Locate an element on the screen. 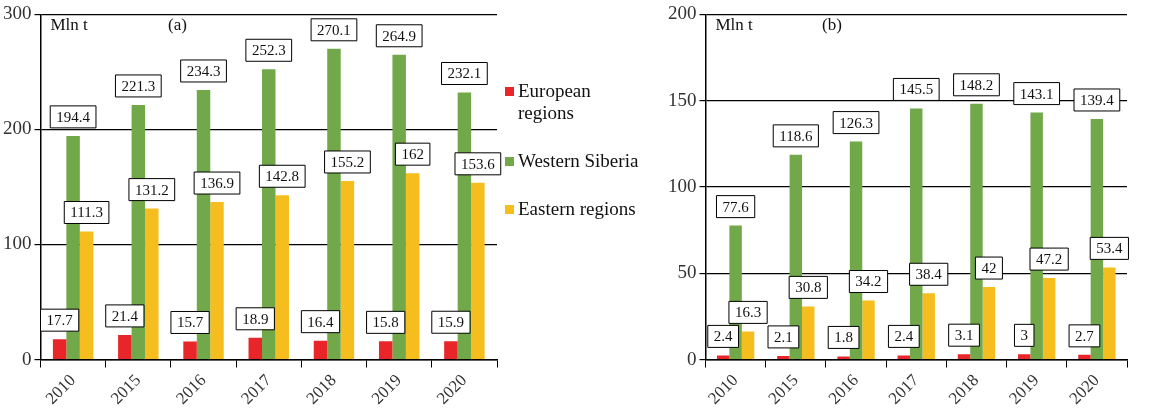 The width and height of the screenshot is (1161, 412). chart-title: (a) is located at coordinates (177, 25).